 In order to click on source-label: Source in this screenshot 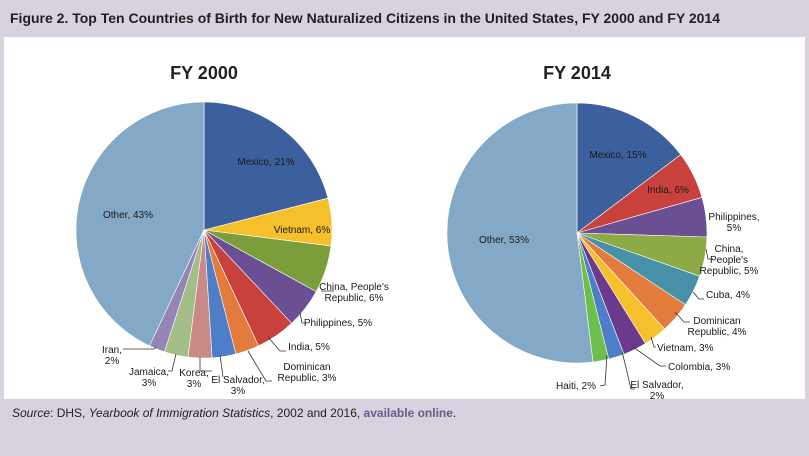, I will do `click(31, 413)`.